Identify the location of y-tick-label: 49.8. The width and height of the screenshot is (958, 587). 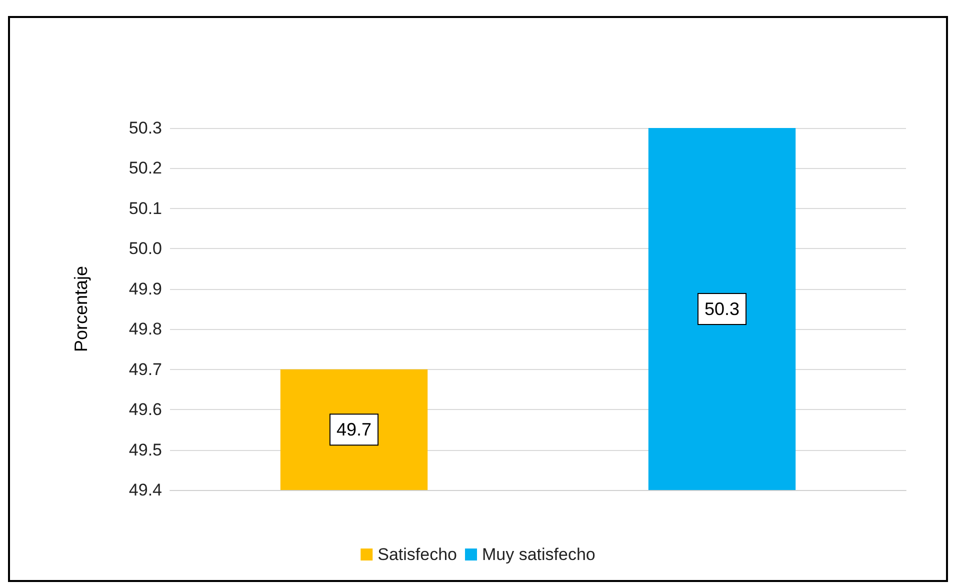
(145, 329).